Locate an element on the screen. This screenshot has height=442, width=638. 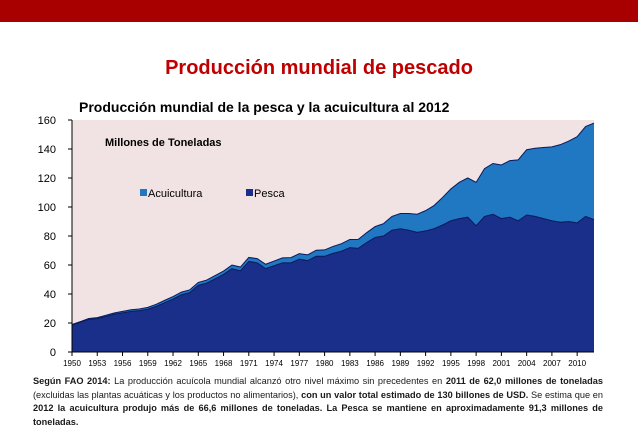
x-tick-label: 1992 is located at coordinates (426, 363).